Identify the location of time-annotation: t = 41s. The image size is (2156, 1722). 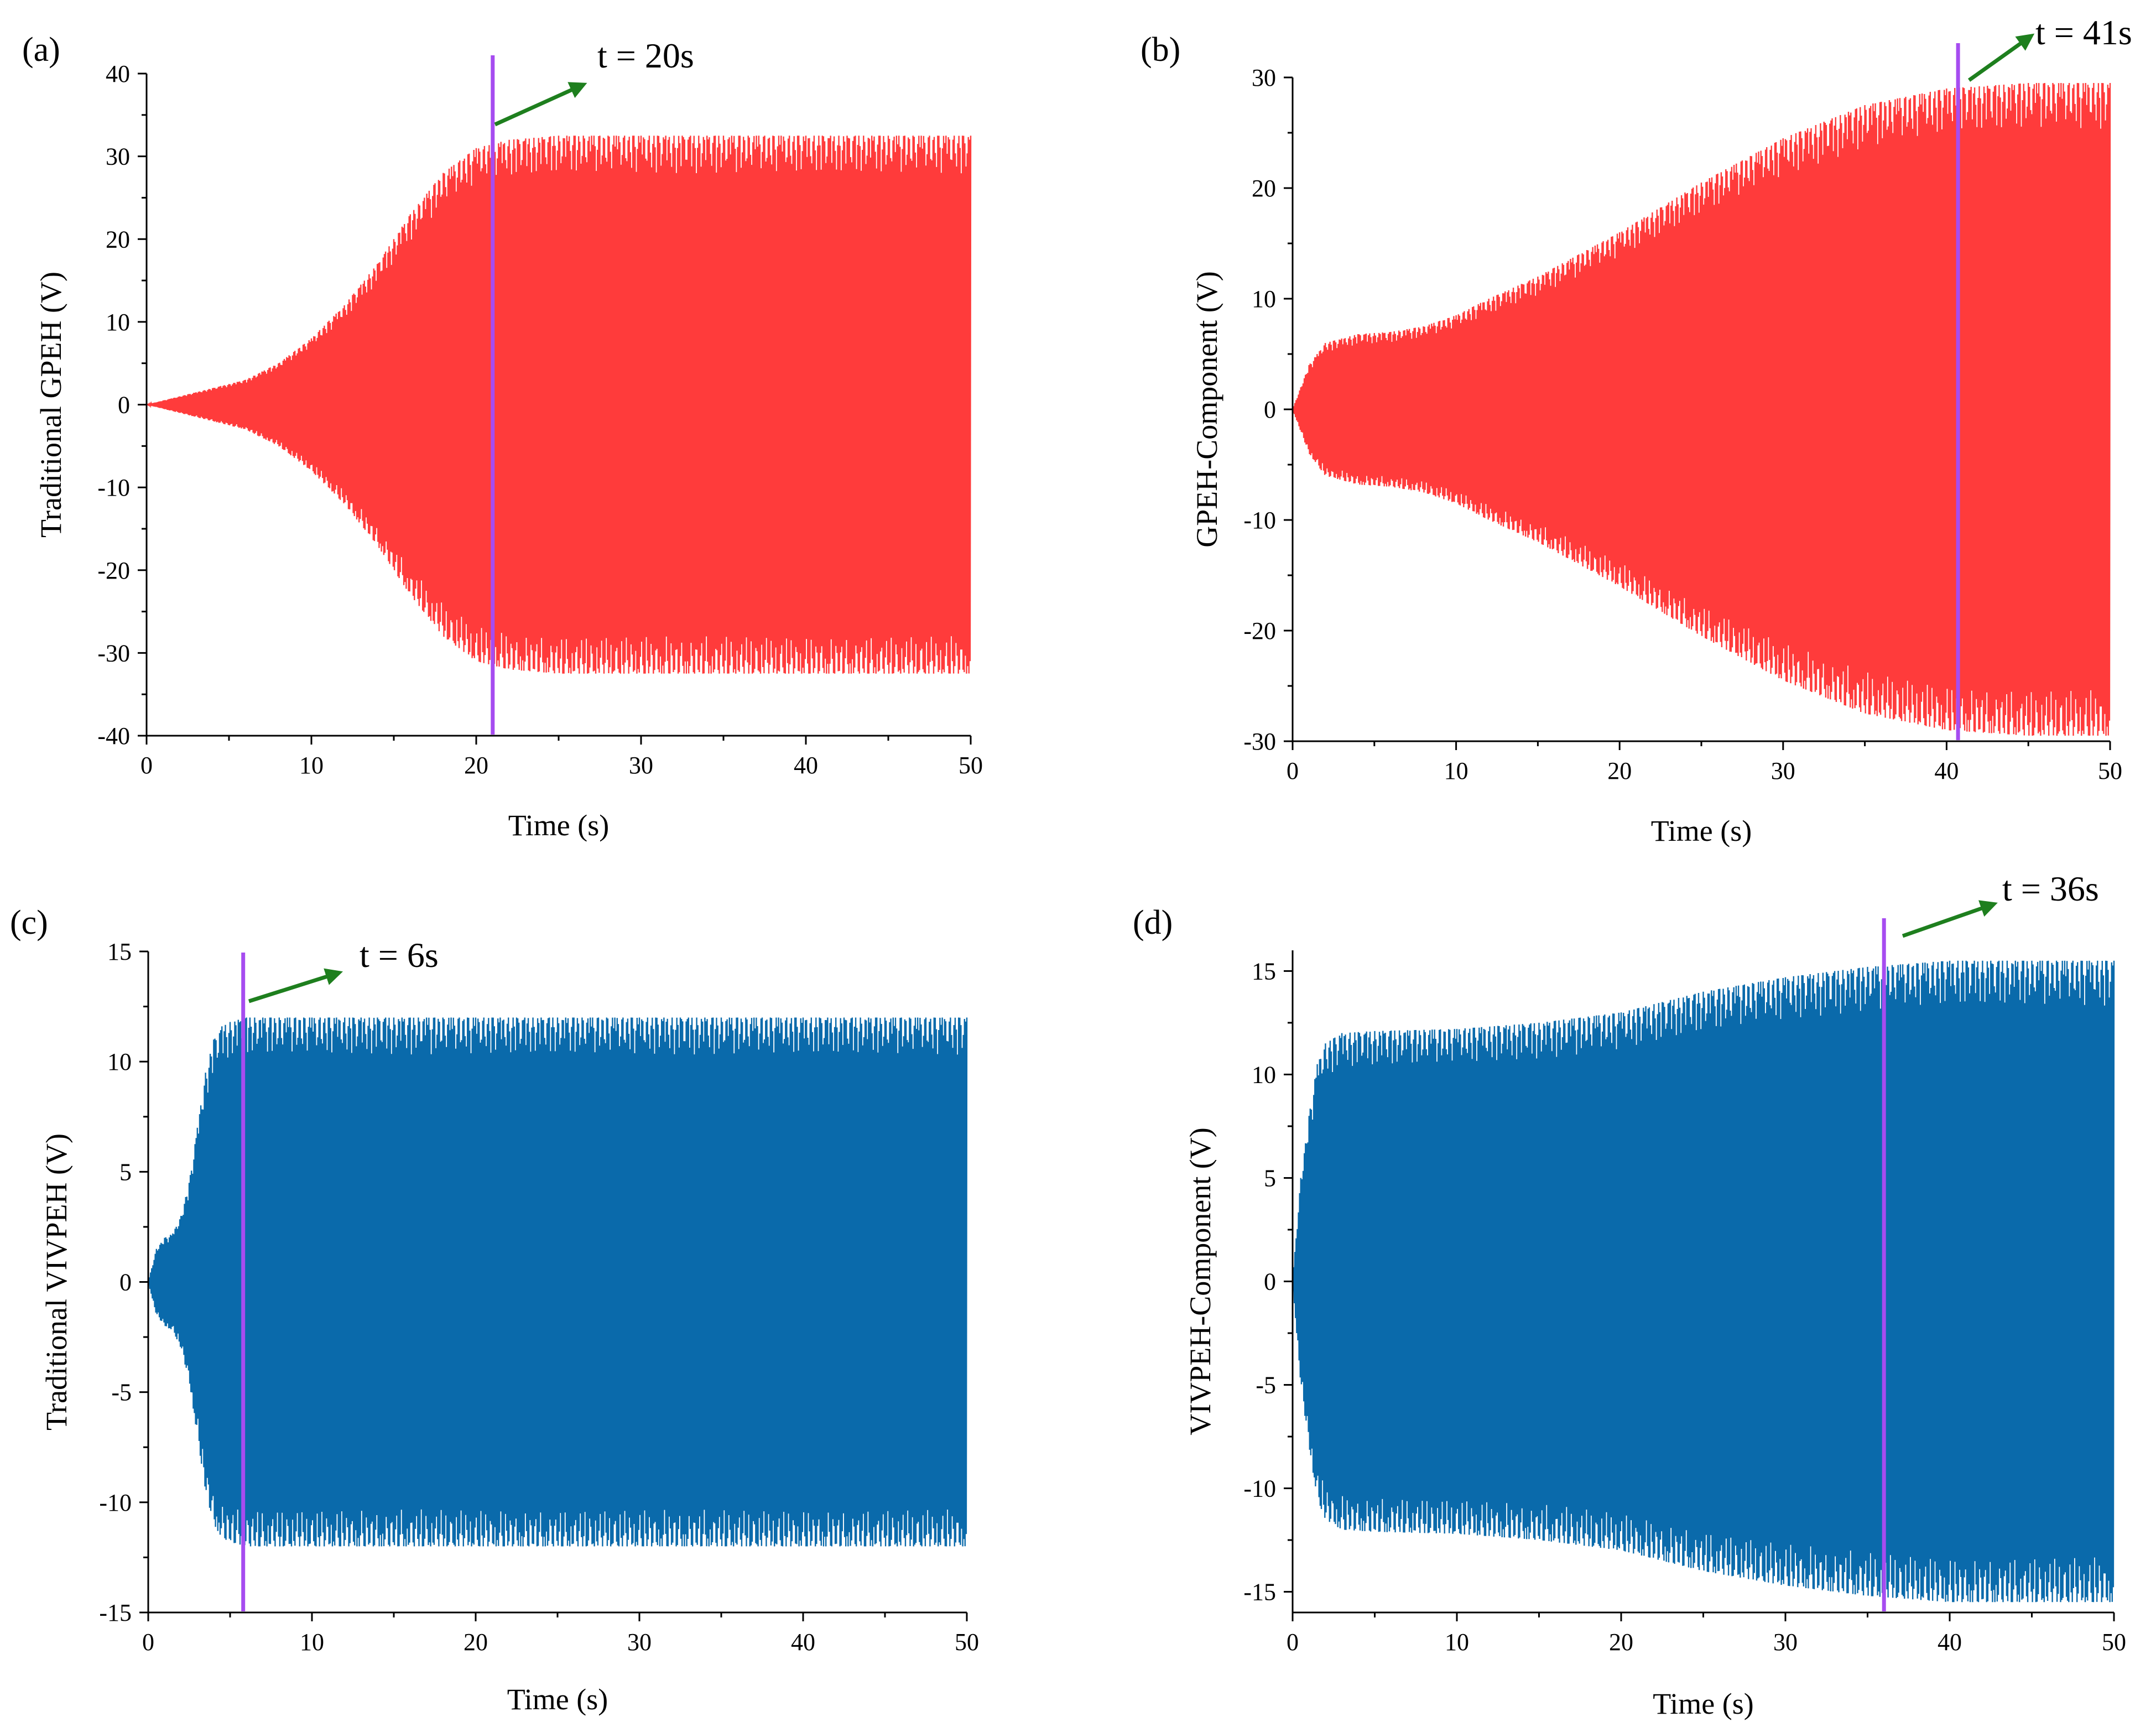
(2083, 32).